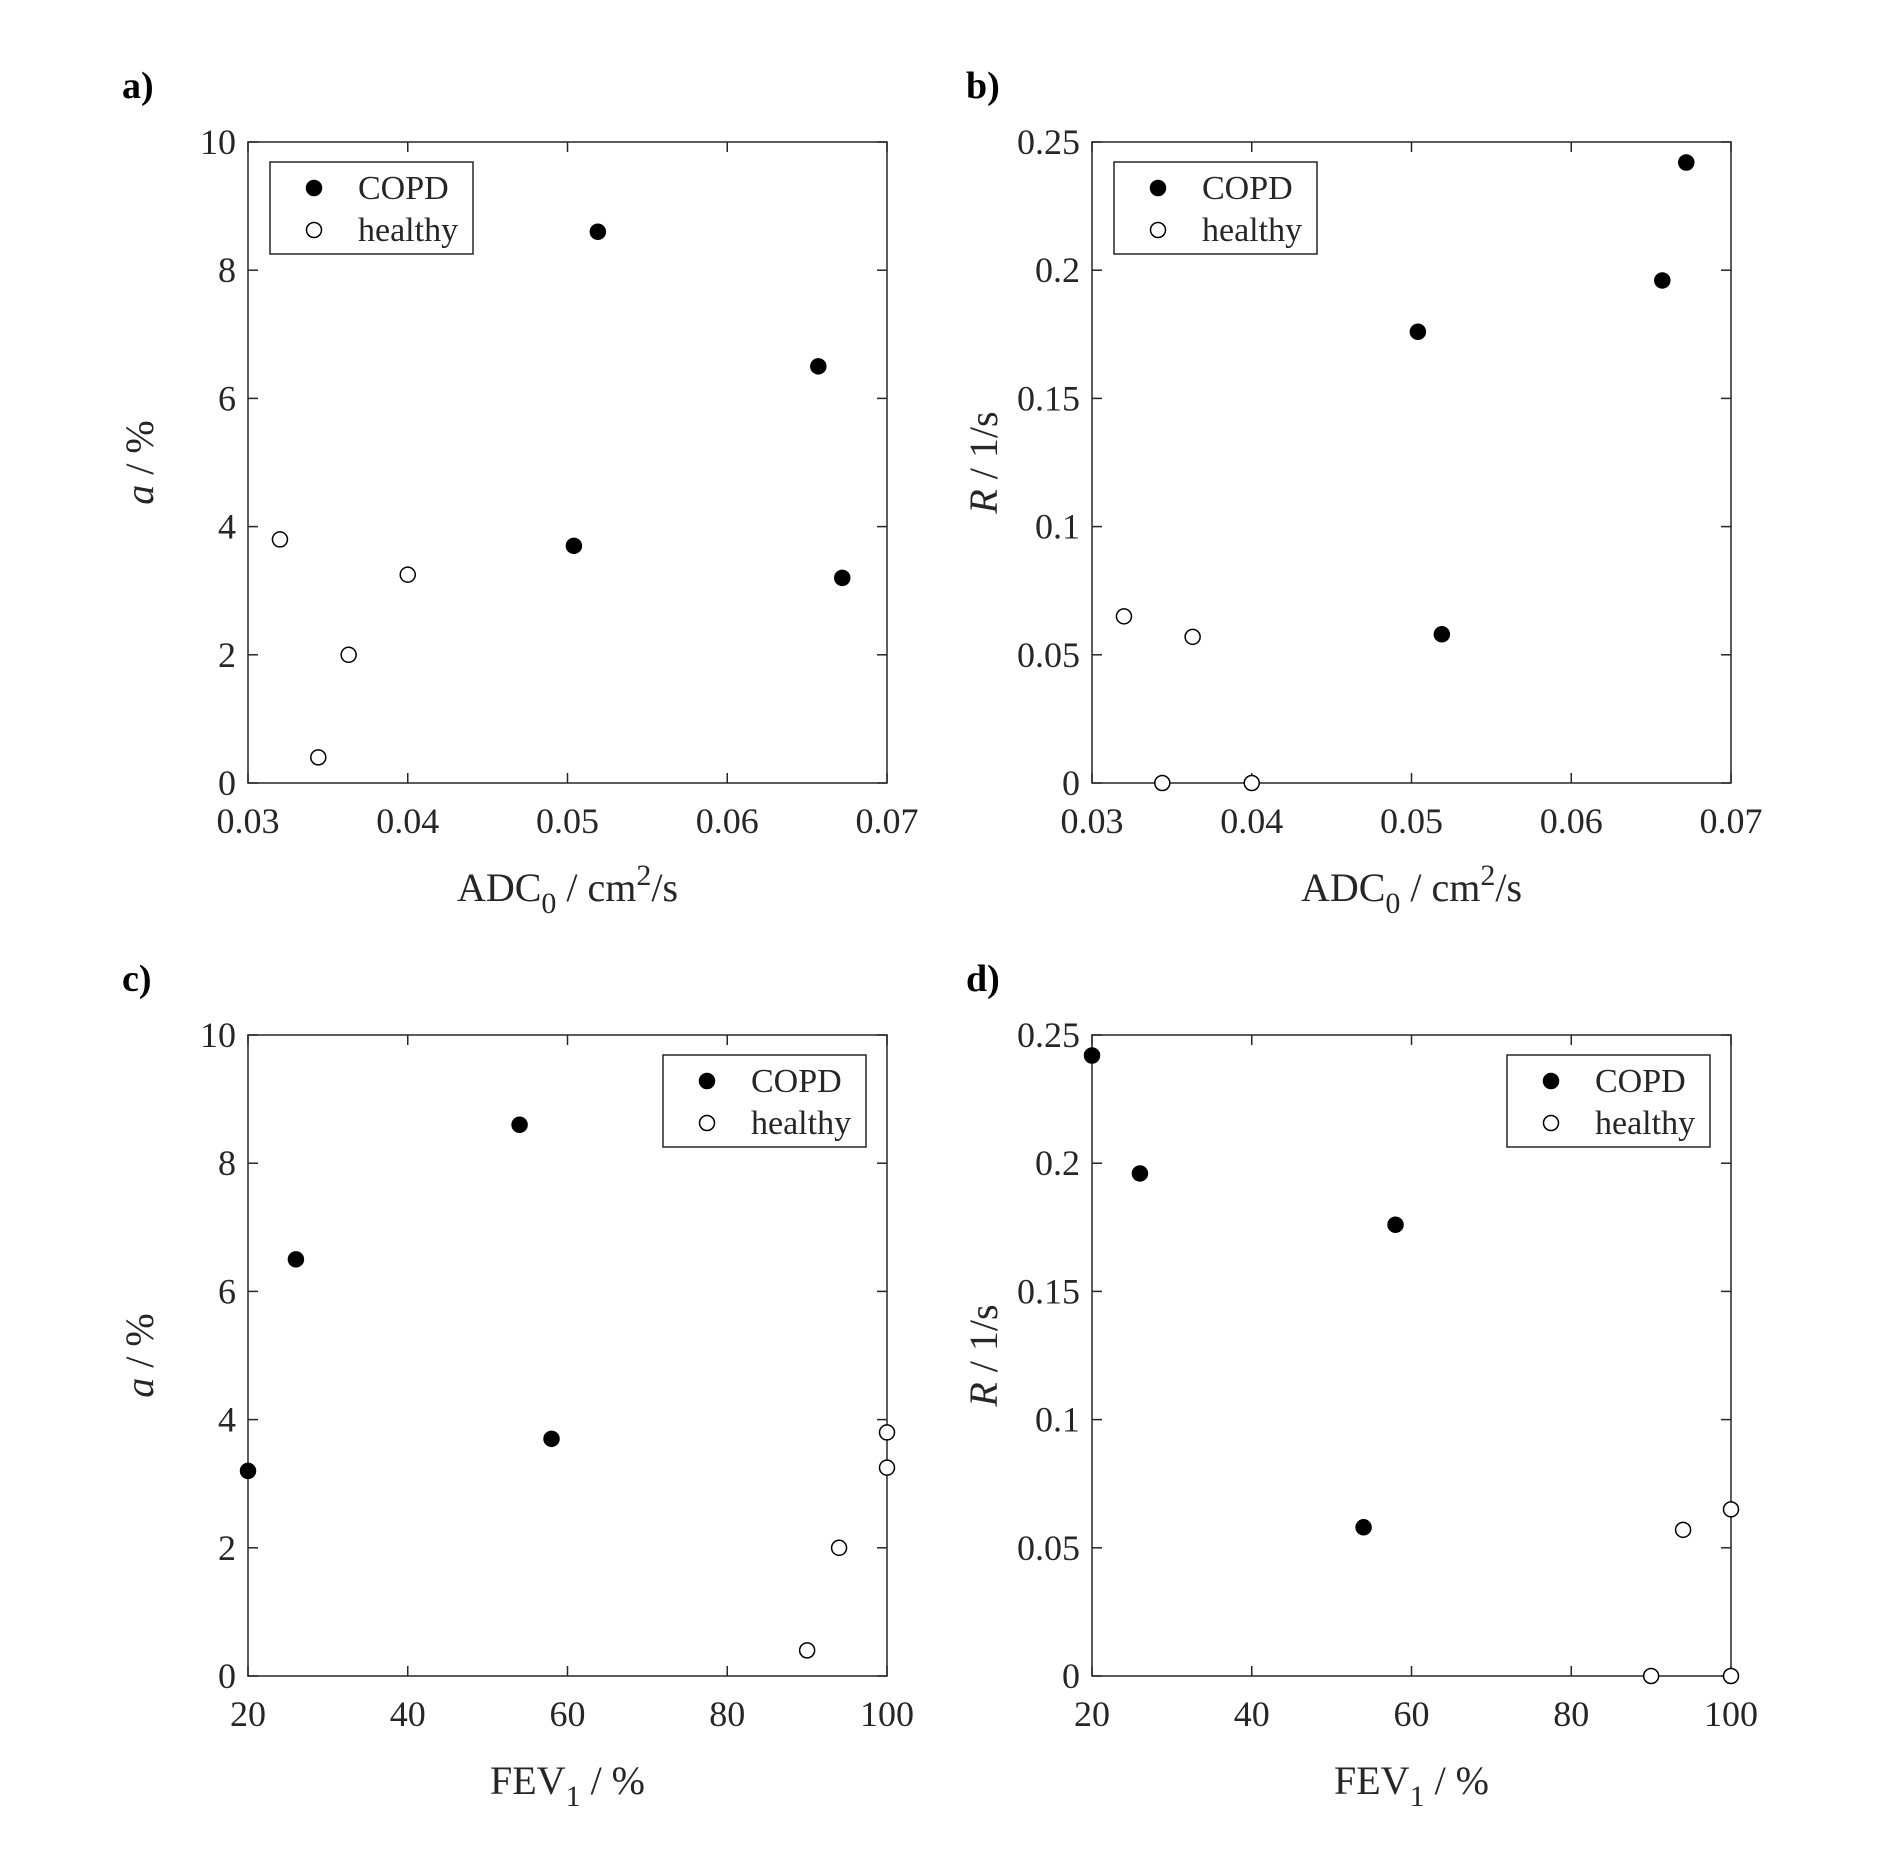 Image resolution: width=1894 pixels, height=1862 pixels. What do you see at coordinates (983, 979) in the screenshot?
I see `panel-label: d)` at bounding box center [983, 979].